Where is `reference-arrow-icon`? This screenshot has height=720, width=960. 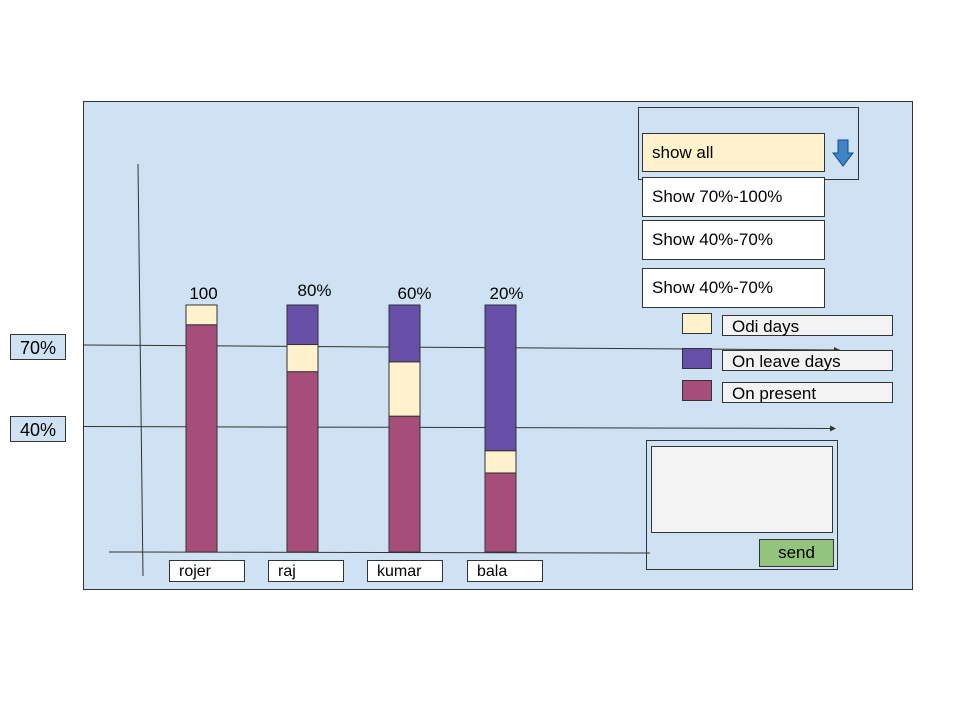 reference-arrow-icon is located at coordinates (833, 428).